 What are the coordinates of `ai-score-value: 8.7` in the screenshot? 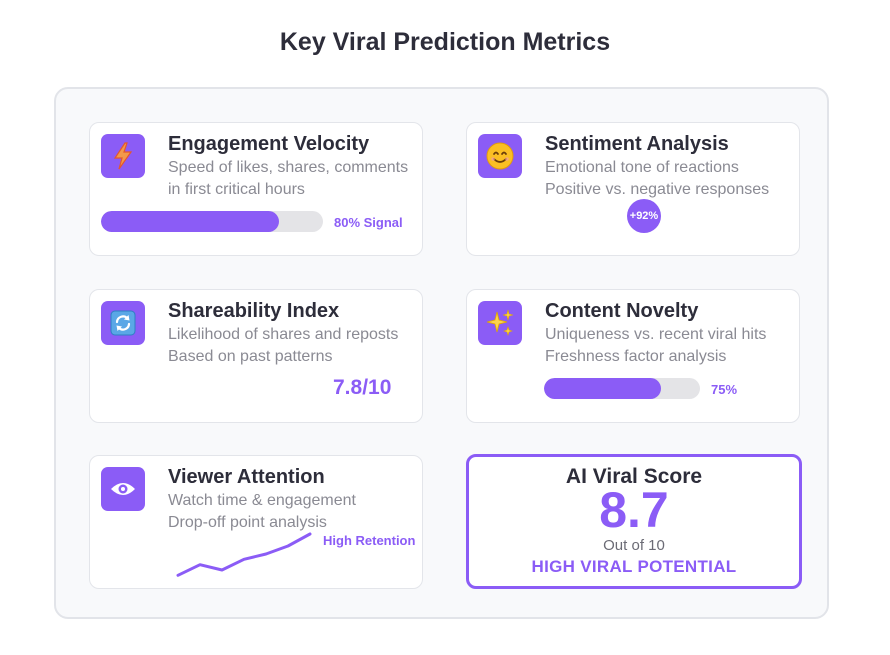 It's located at (634, 510).